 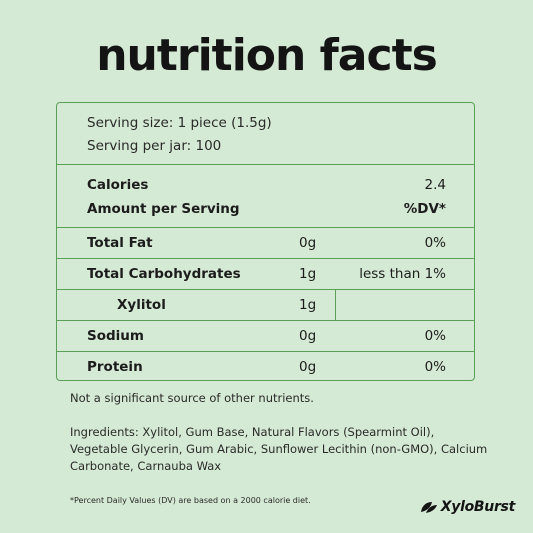 What do you see at coordinates (265, 196) in the screenshot?
I see `calories-row: Calories 2.4 Amount per Serving %DV*` at bounding box center [265, 196].